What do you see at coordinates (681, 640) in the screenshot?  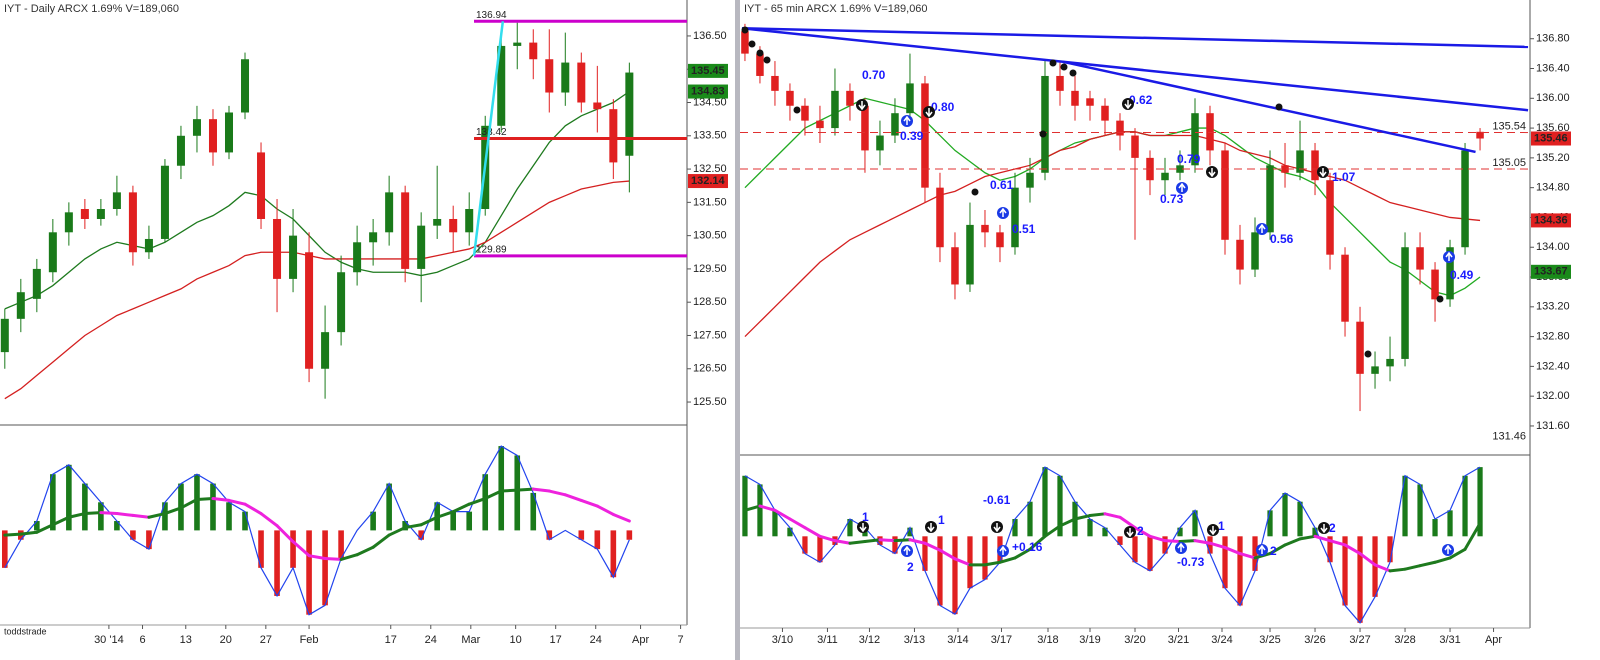 I see `x-tick-label: 7` at bounding box center [681, 640].